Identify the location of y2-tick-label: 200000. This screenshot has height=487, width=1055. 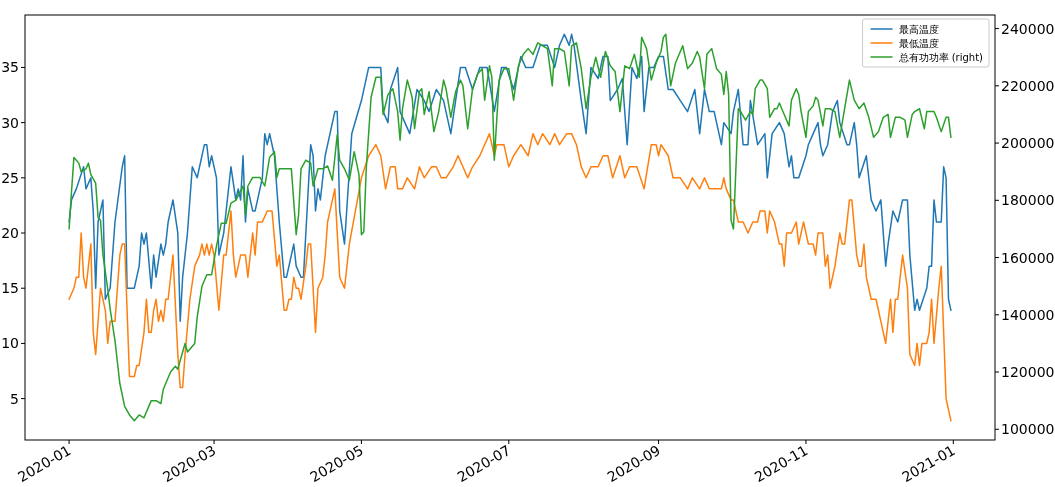
(1028, 143).